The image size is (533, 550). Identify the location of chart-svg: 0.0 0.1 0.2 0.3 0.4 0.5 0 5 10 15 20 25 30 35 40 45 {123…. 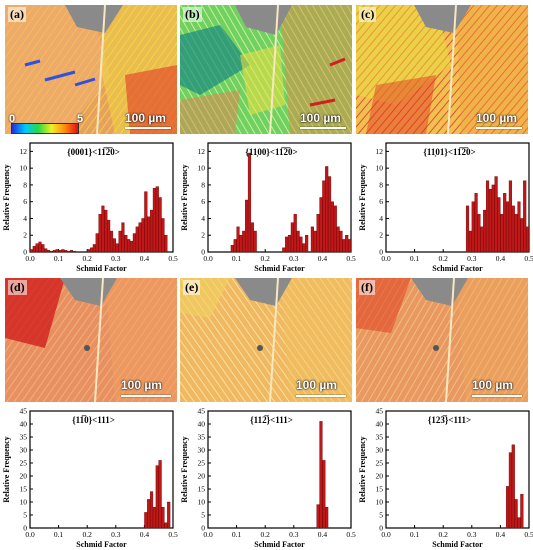
(445, 478).